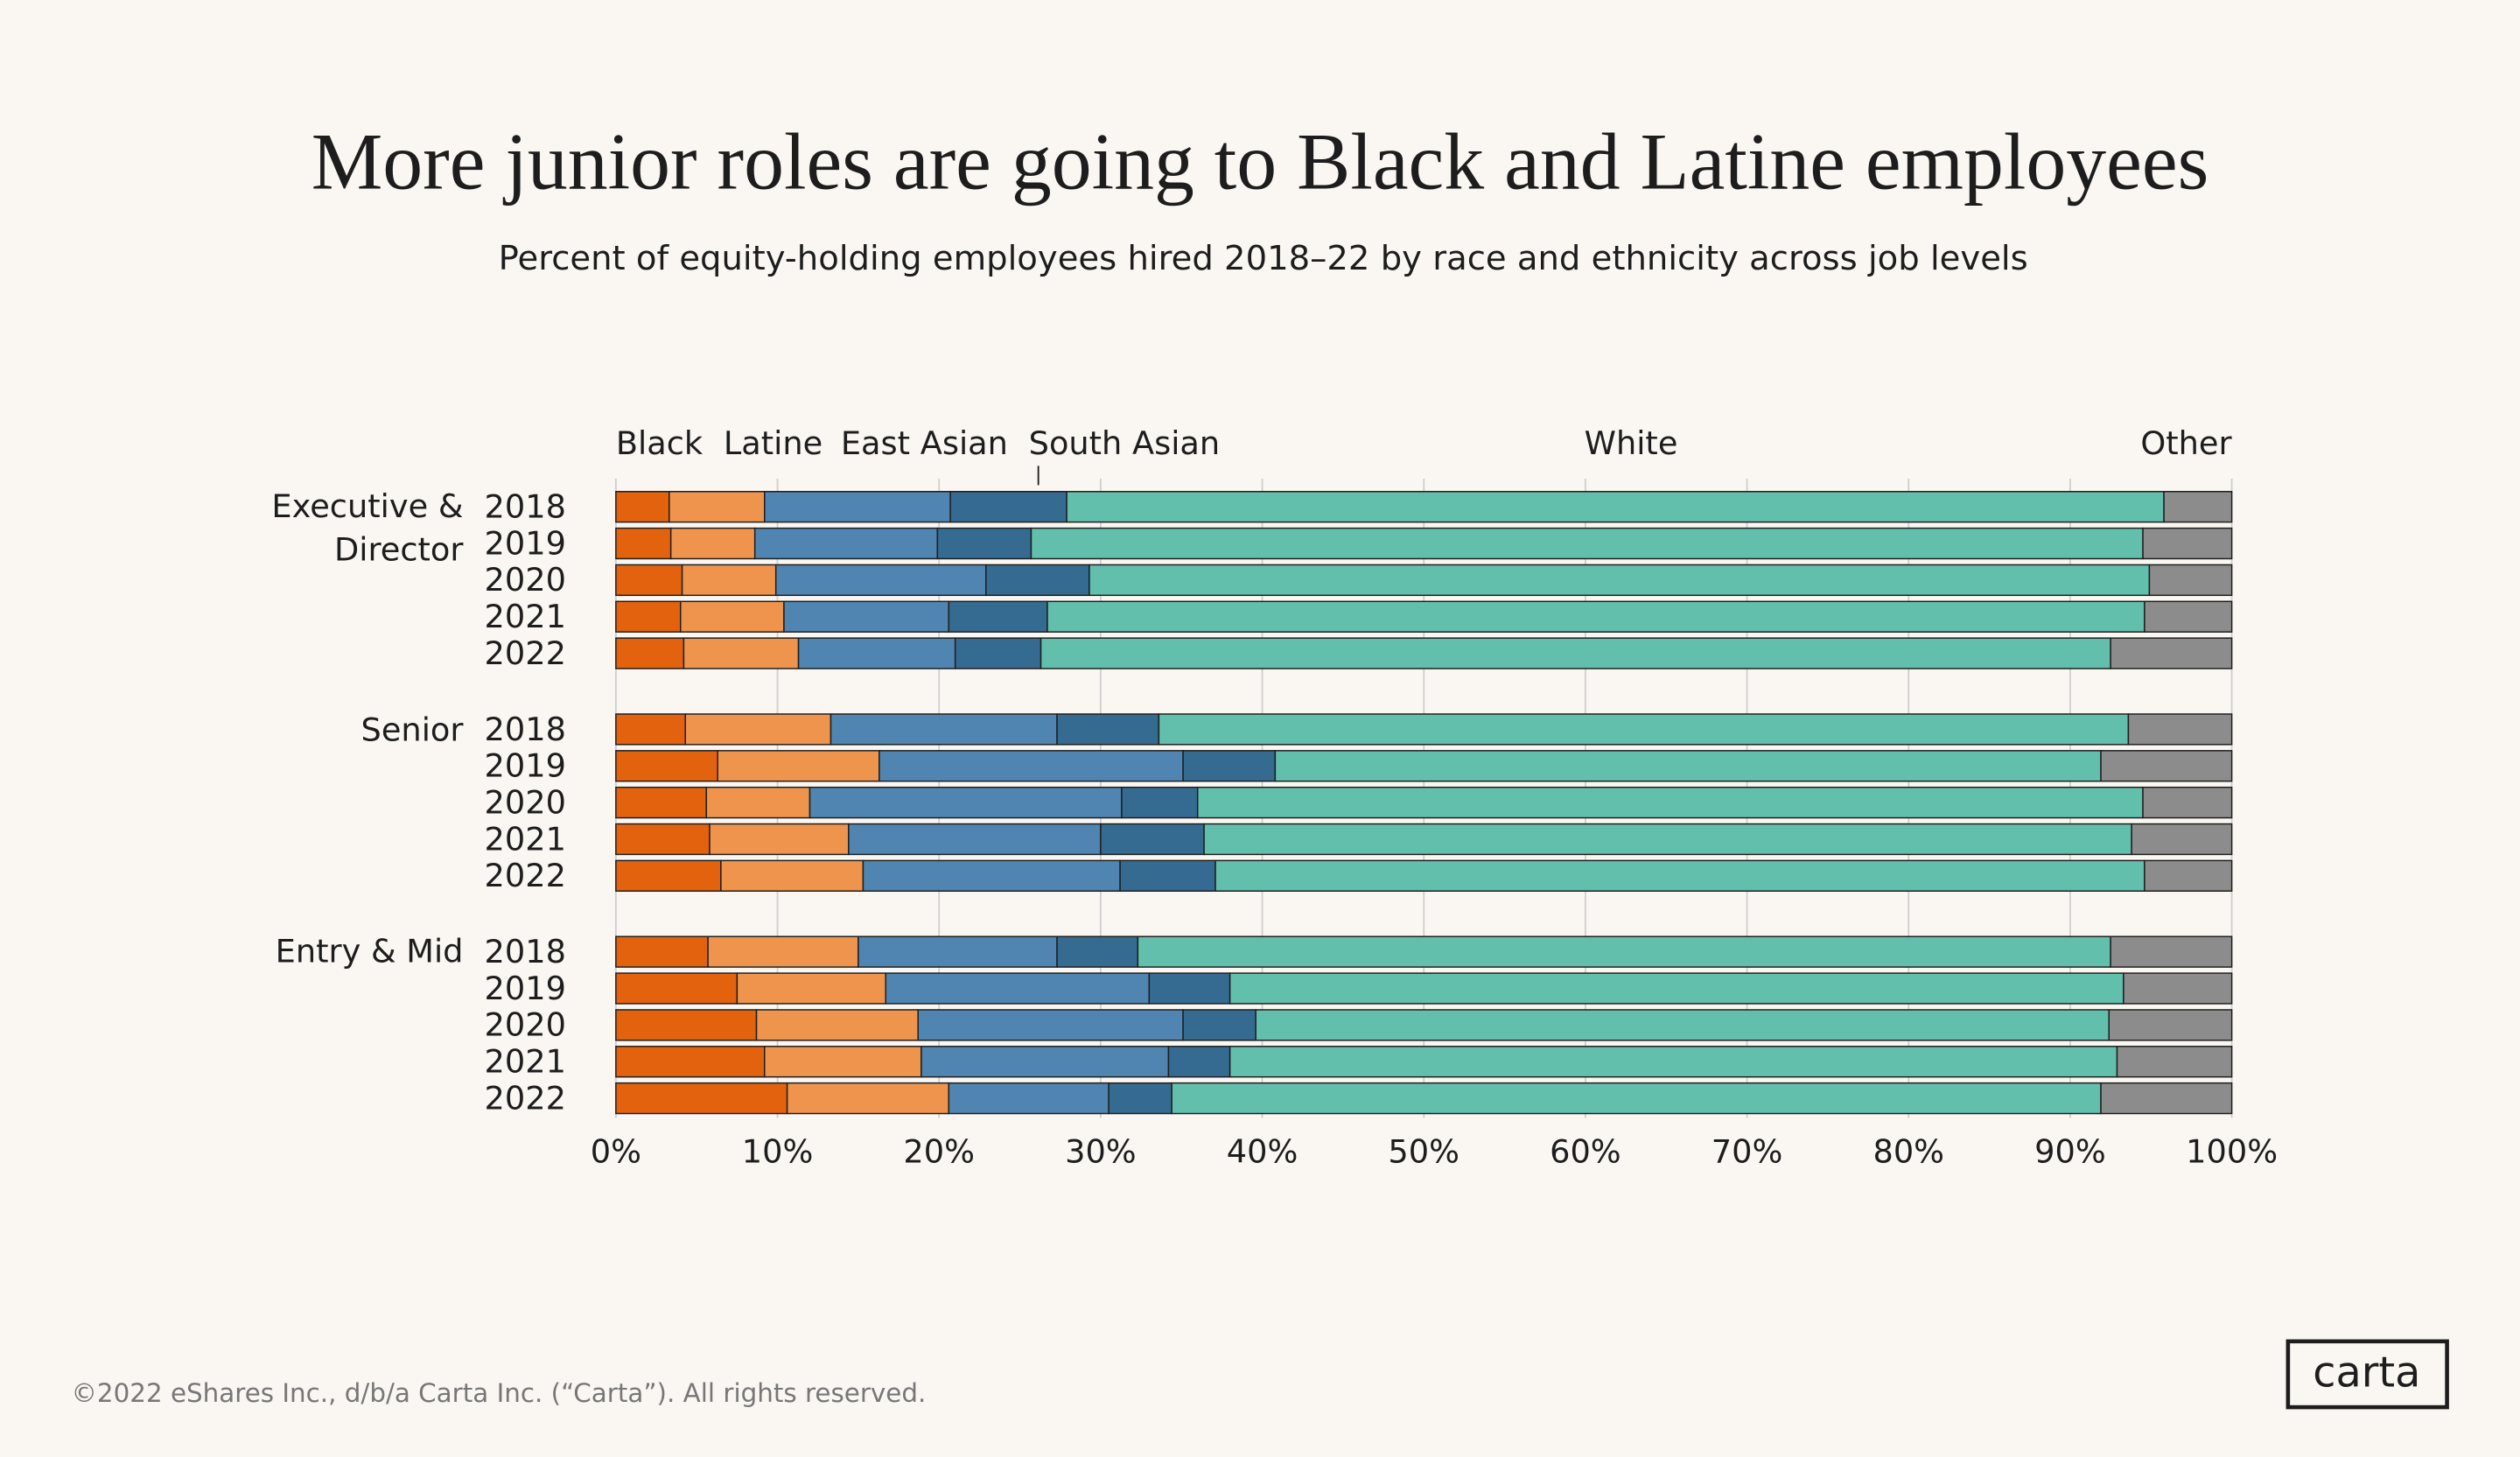 The width and height of the screenshot is (2520, 1457). I want to click on group-label-box: Executive & Director, so click(367, 528).